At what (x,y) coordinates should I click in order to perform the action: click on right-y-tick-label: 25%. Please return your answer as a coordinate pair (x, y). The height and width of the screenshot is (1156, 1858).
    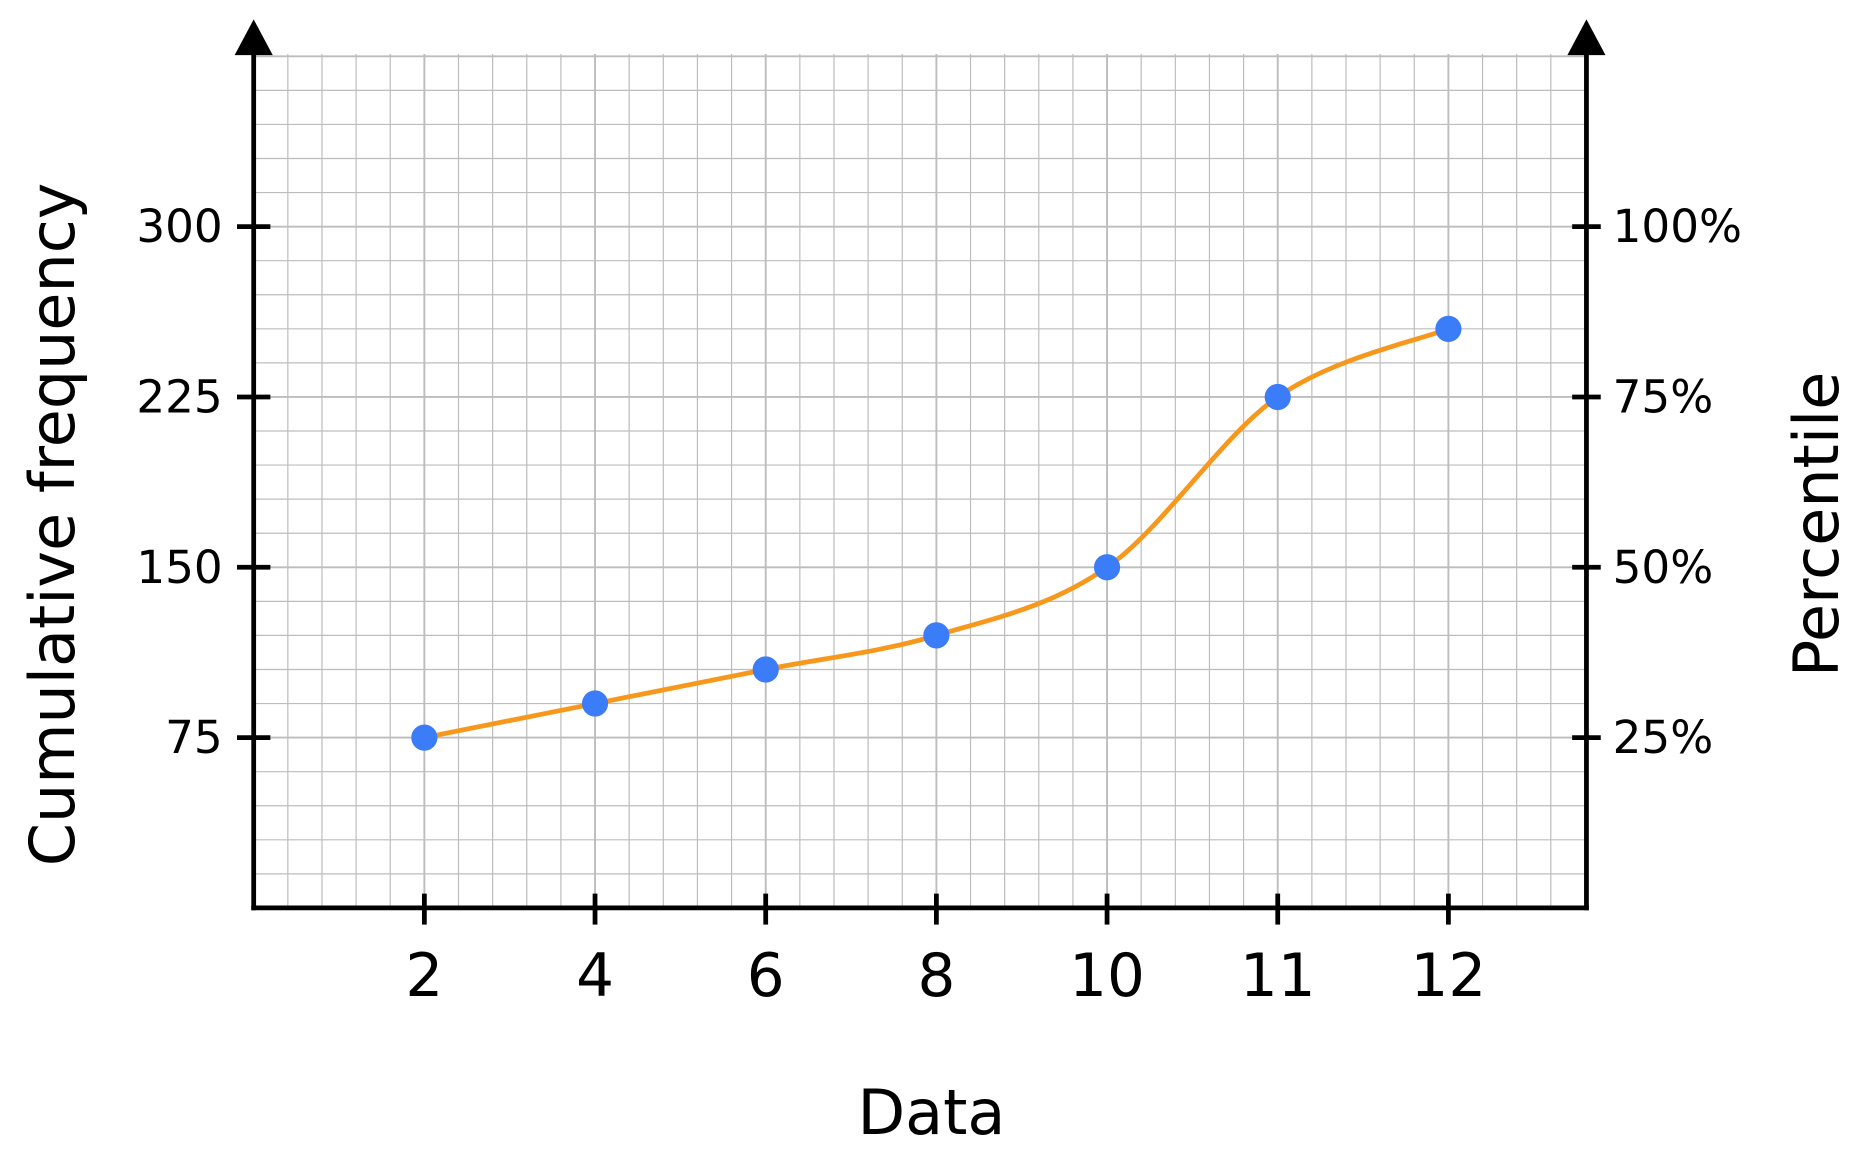
    Looking at the image, I should click on (1663, 737).